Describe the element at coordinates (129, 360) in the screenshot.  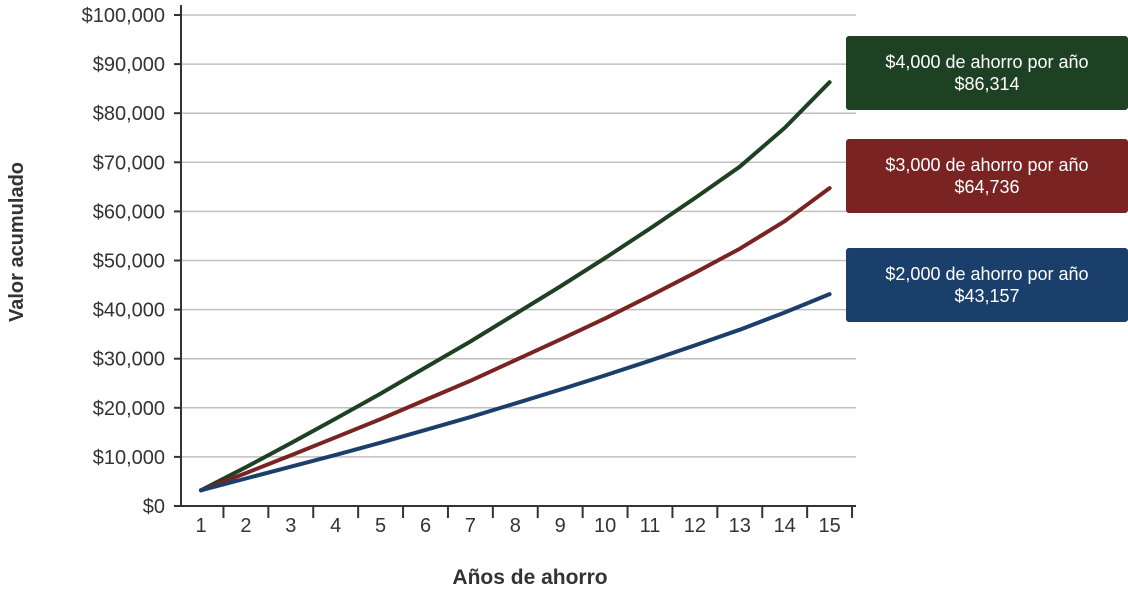
I see `y-tick-label: $30,000` at that location.